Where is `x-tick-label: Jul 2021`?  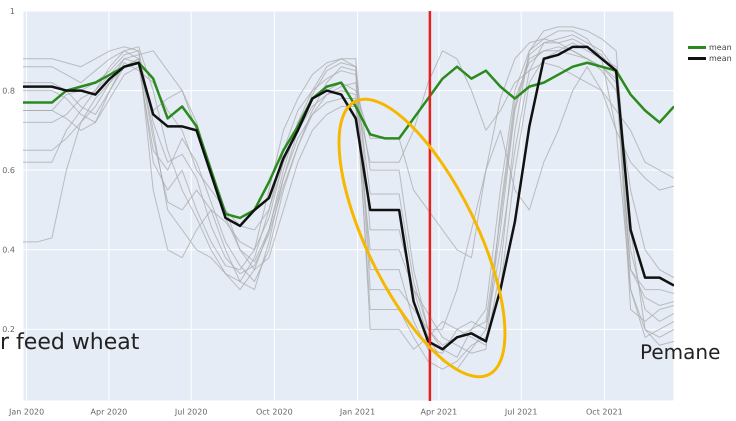
x-tick-label: Jul 2021 is located at coordinates (521, 412).